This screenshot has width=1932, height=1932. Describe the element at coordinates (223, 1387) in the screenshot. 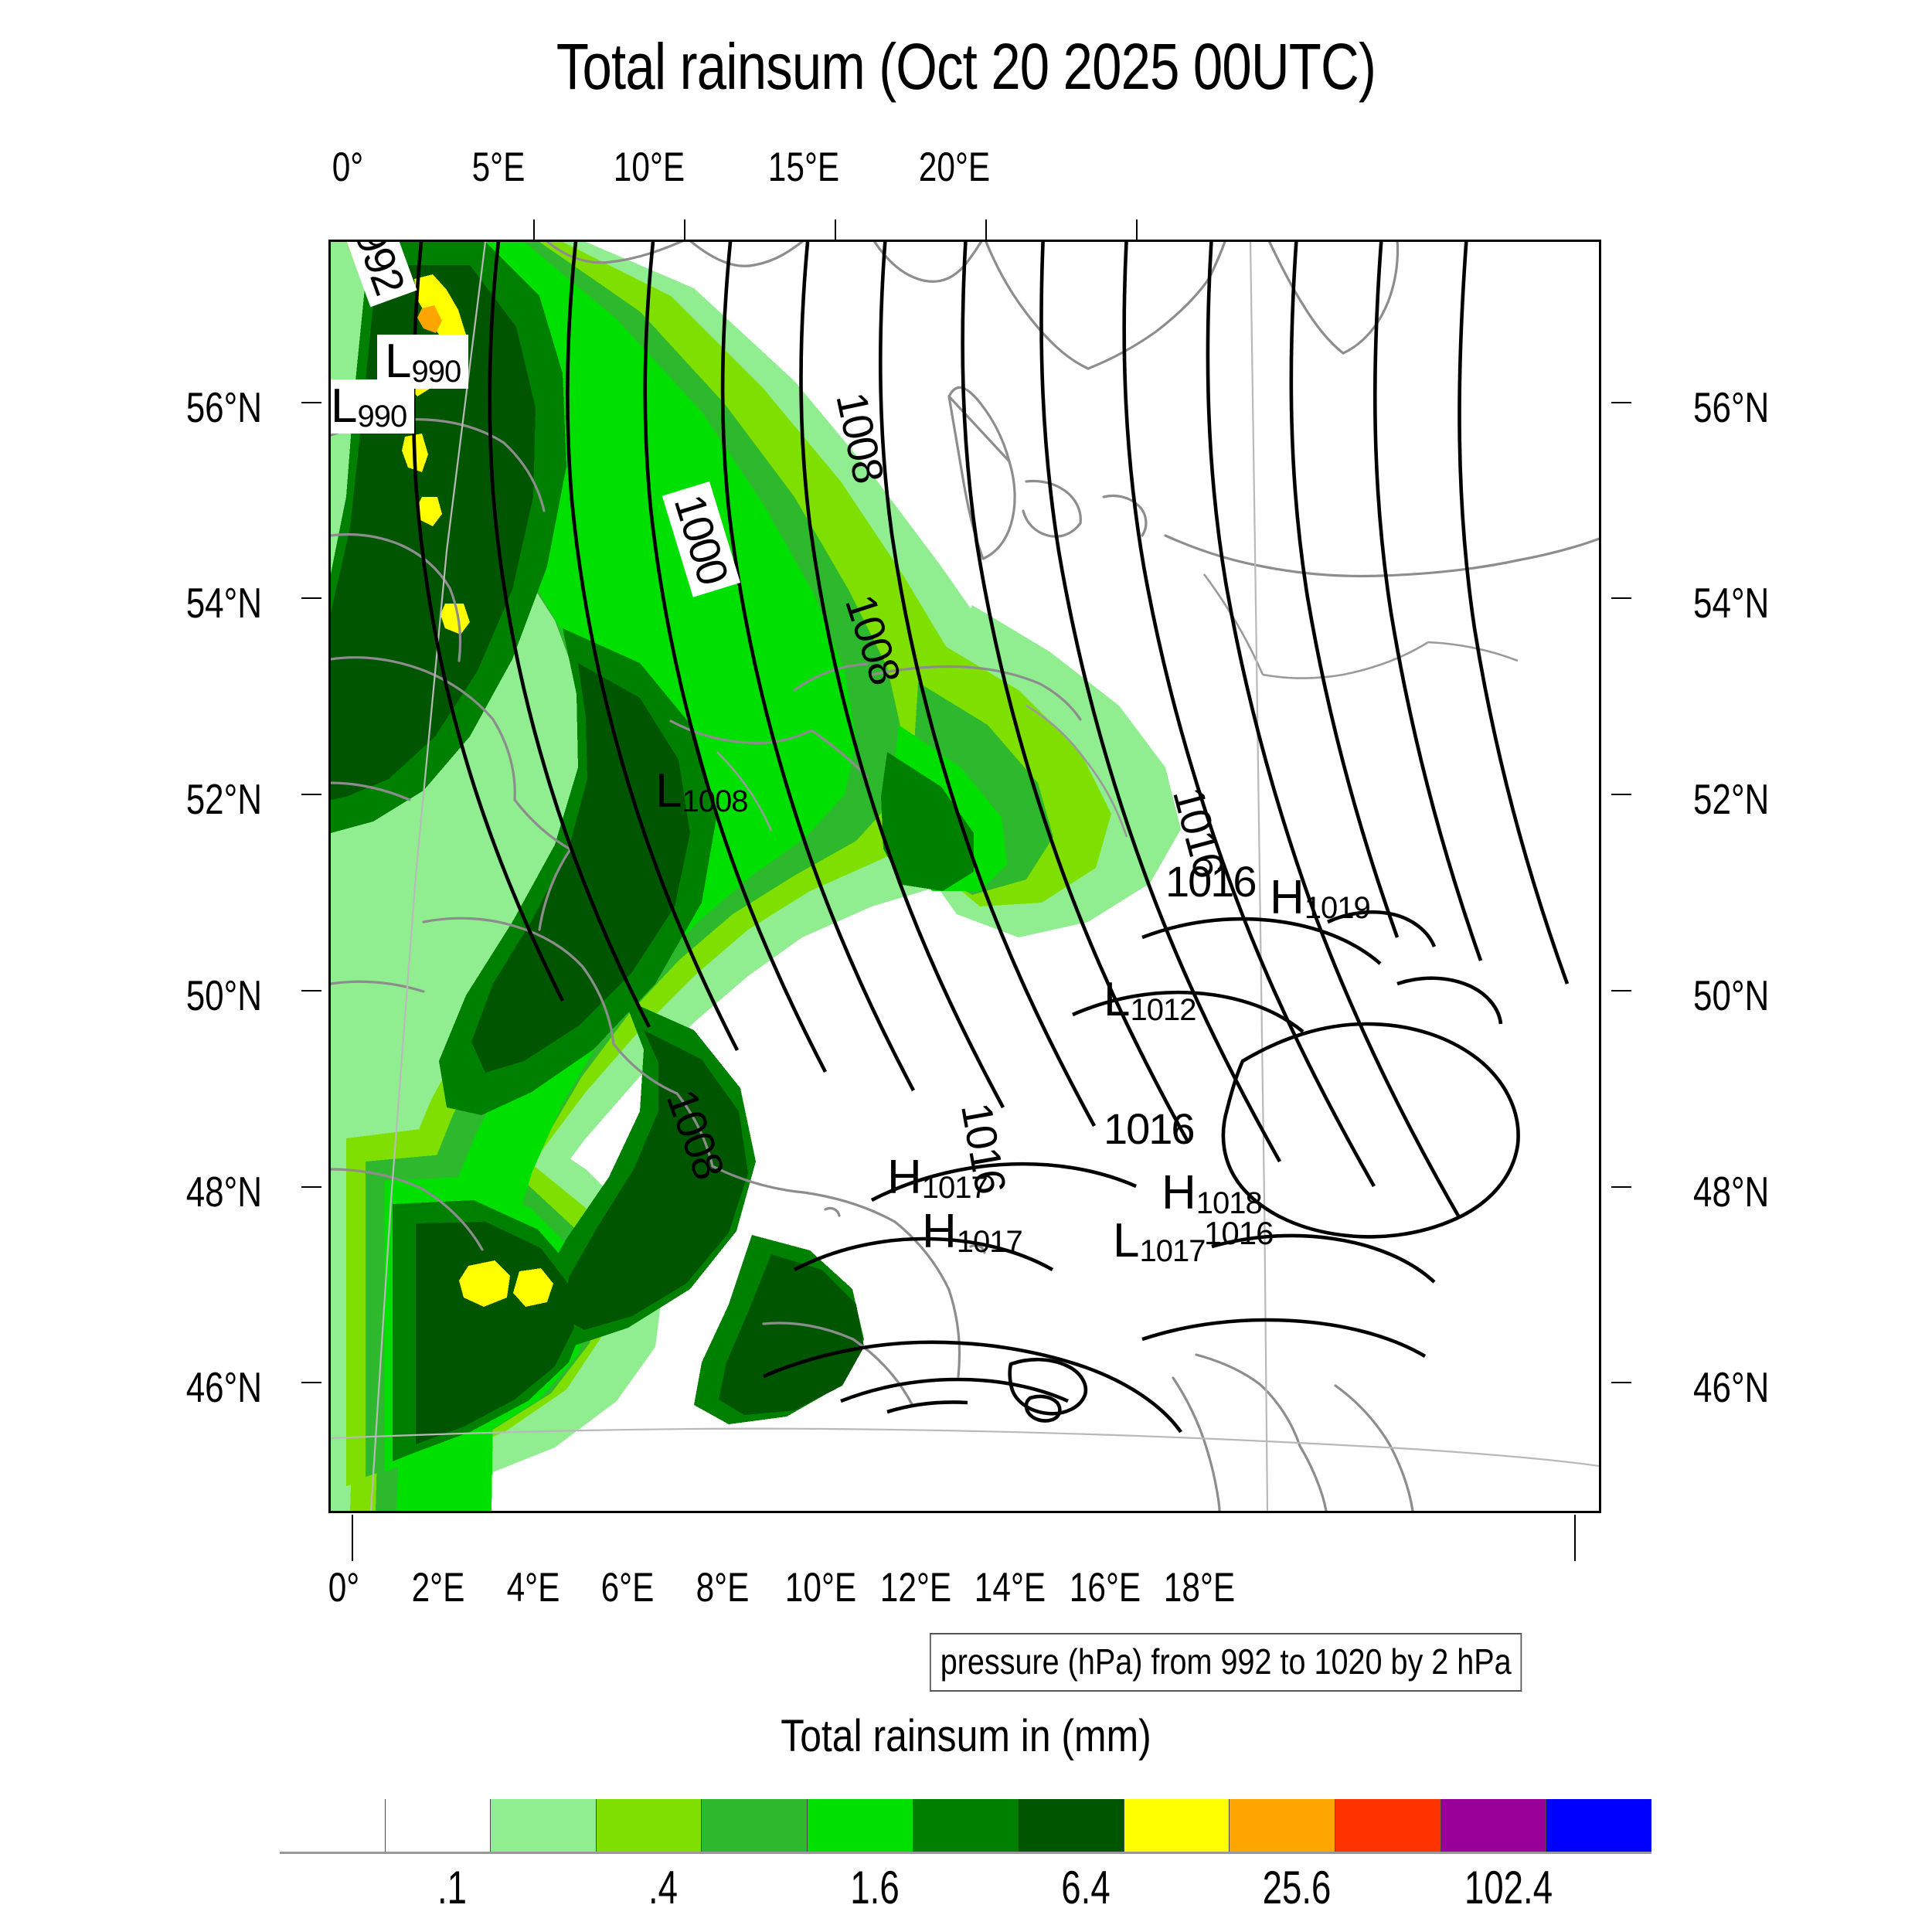

I see `left-axis-tick-5: 46°N` at that location.